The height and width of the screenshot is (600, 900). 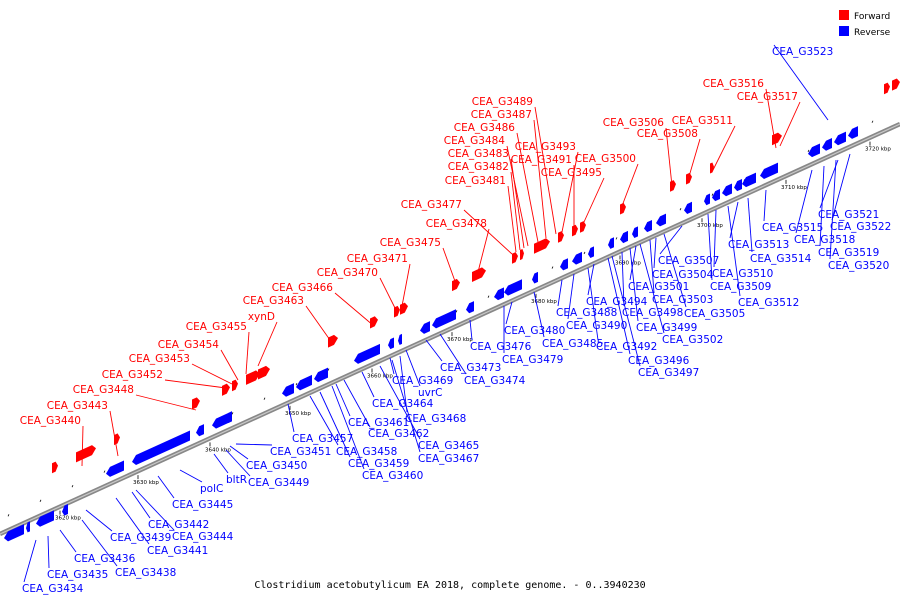 I want to click on gene-label: CEA_G3484, so click(x=475, y=141).